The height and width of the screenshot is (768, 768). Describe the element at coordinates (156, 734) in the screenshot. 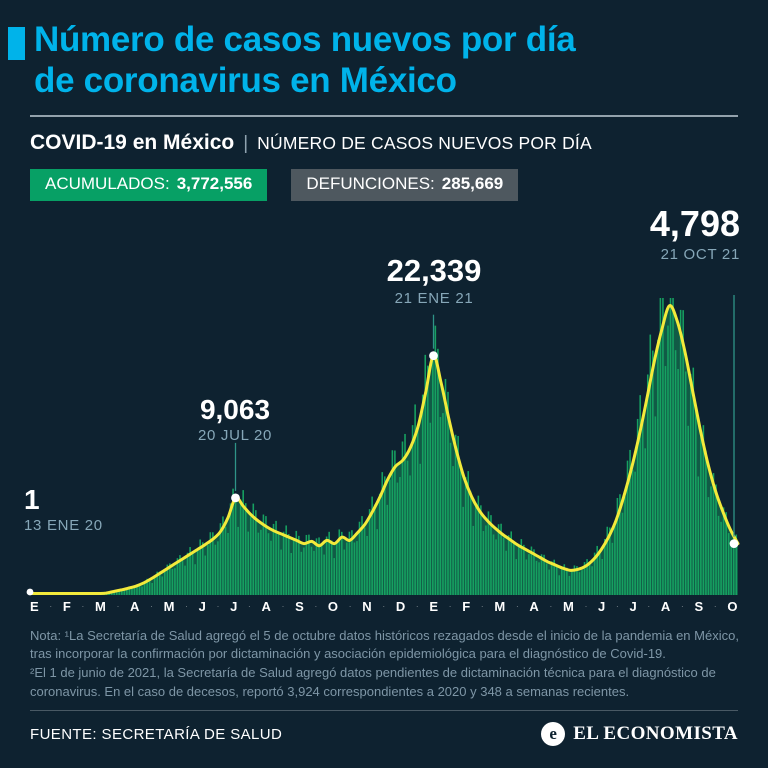

I see `source-text: FUENTE: SECRETARÍA DE SALUD` at that location.